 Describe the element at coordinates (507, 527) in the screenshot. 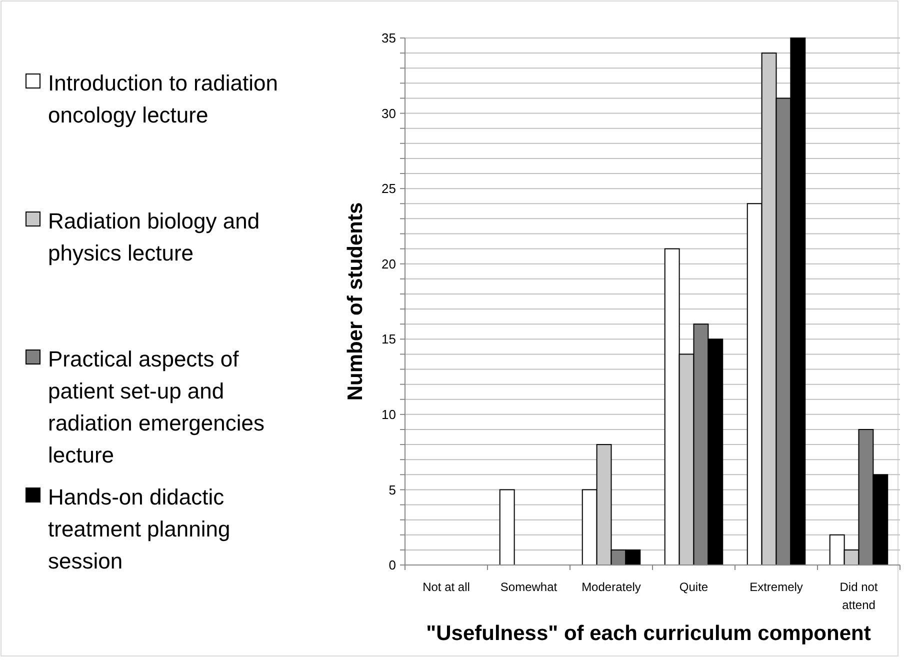

I see `bar` at that location.